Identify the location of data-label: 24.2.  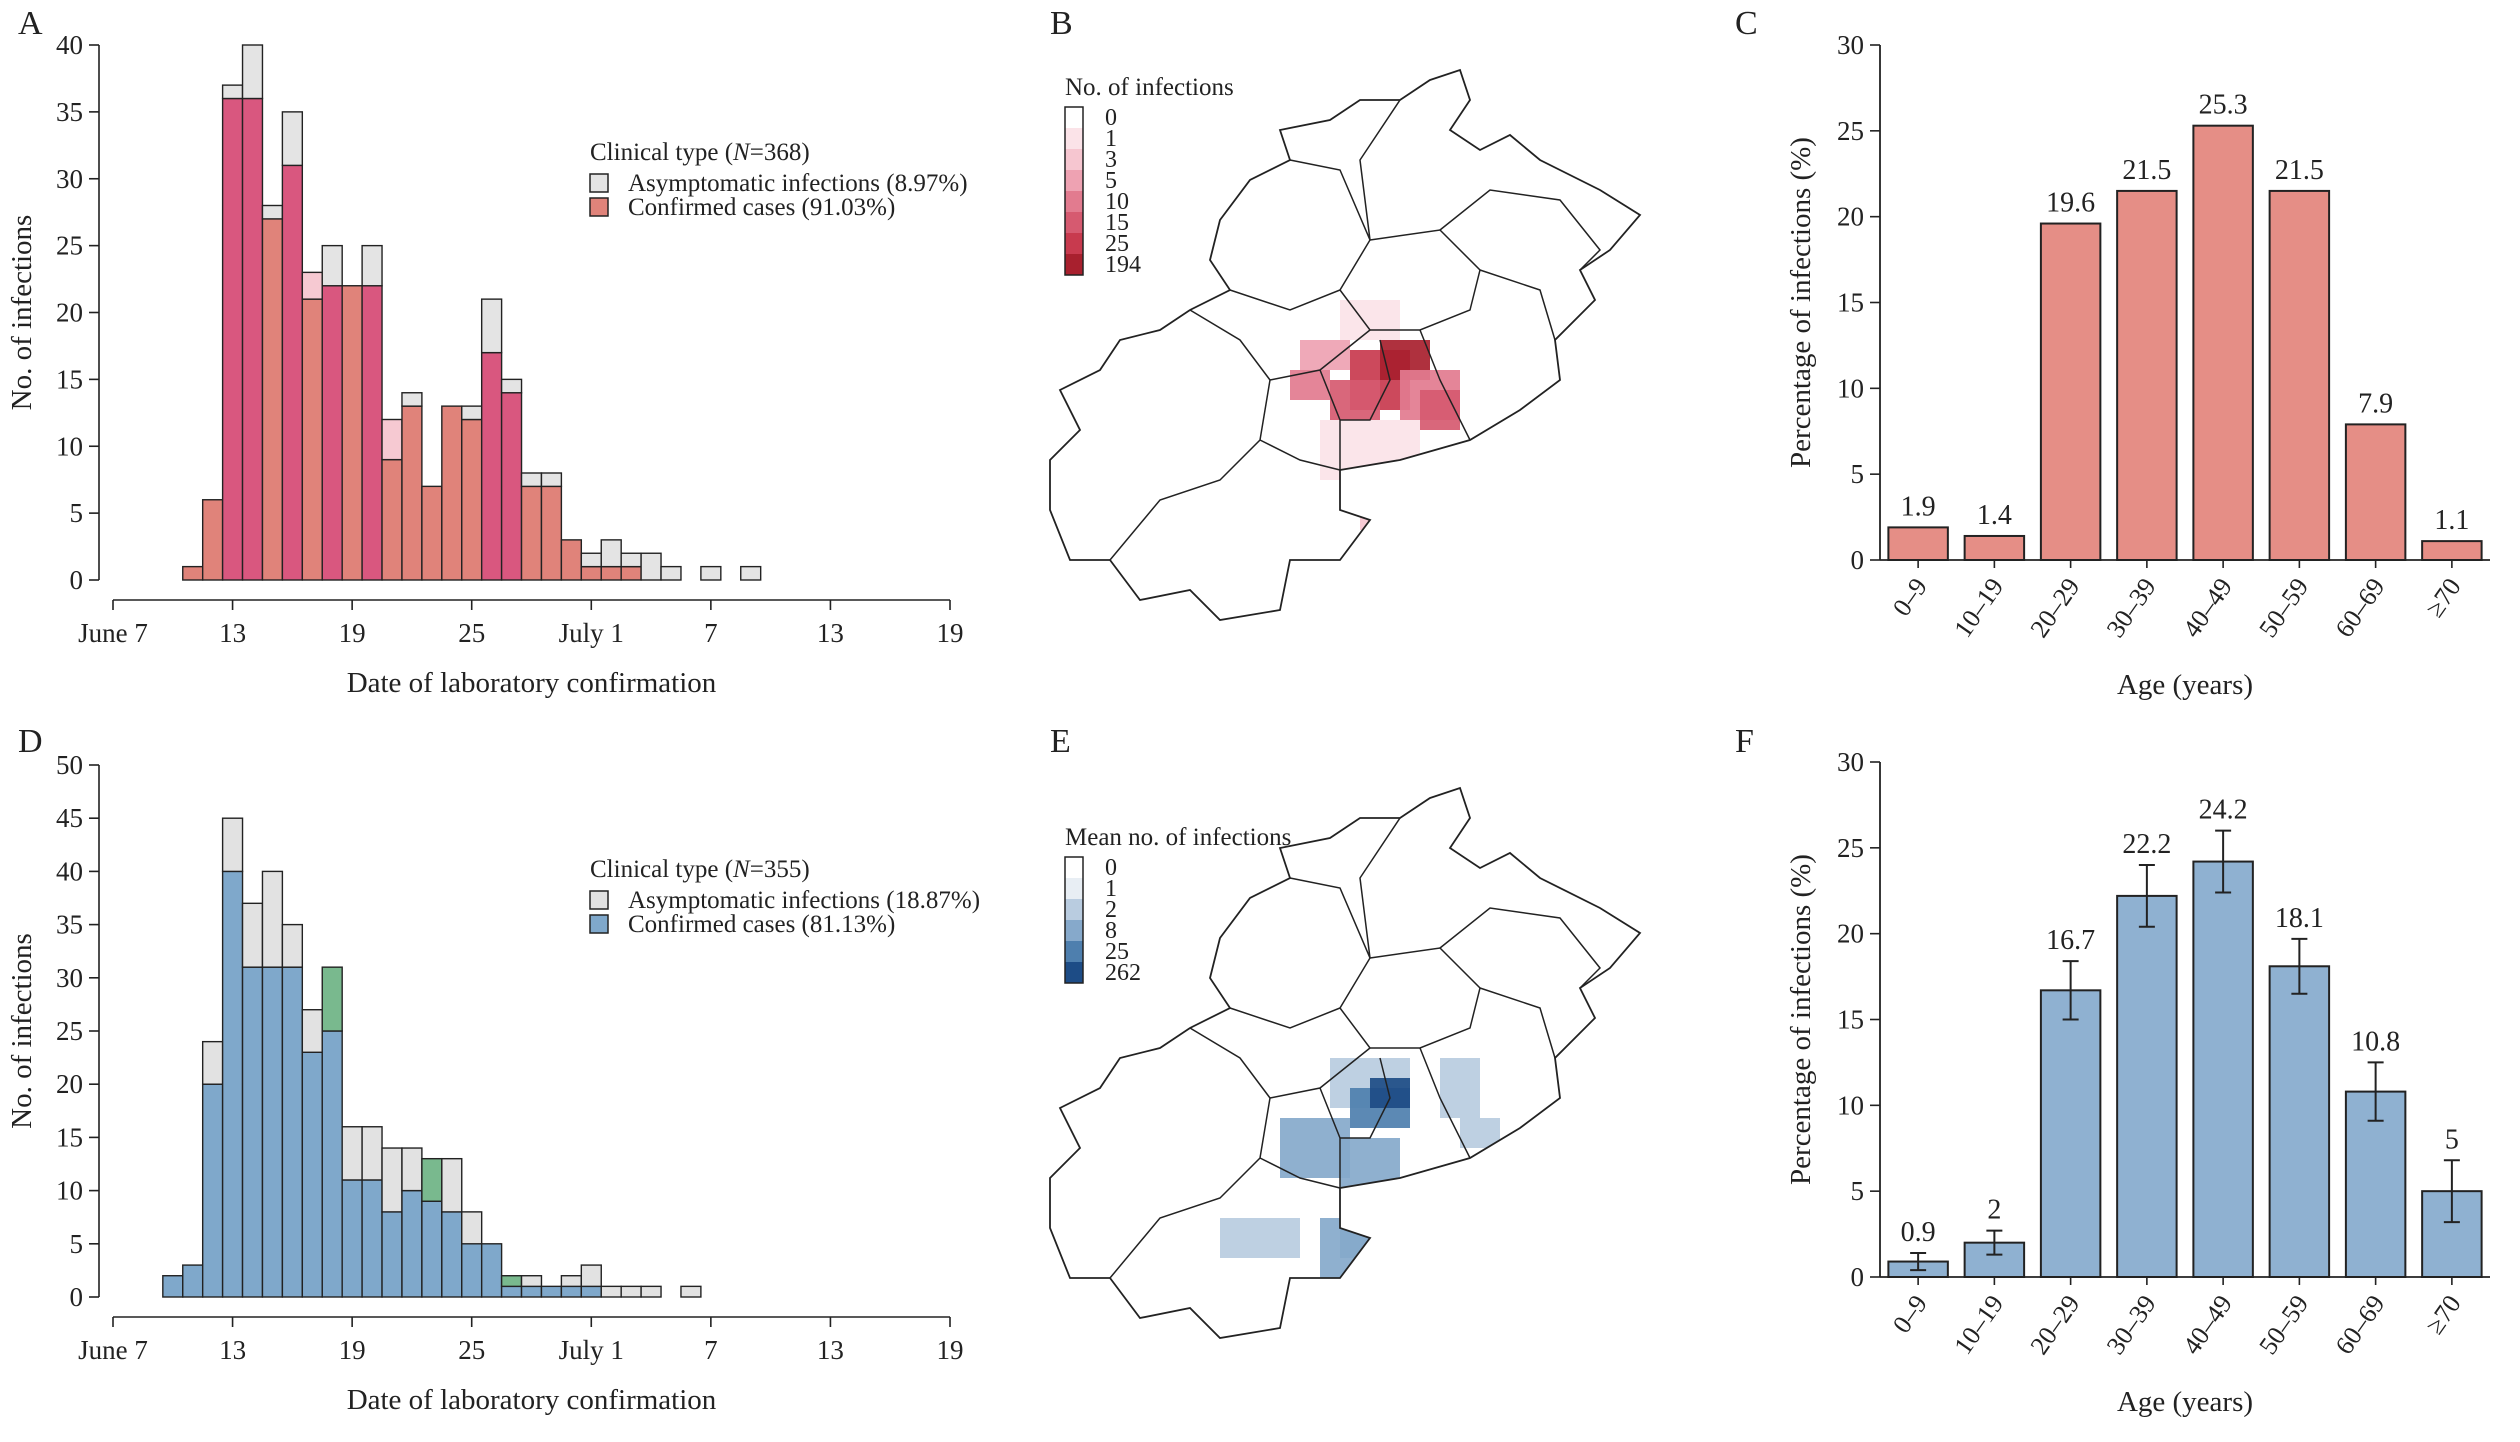
(2223, 810).